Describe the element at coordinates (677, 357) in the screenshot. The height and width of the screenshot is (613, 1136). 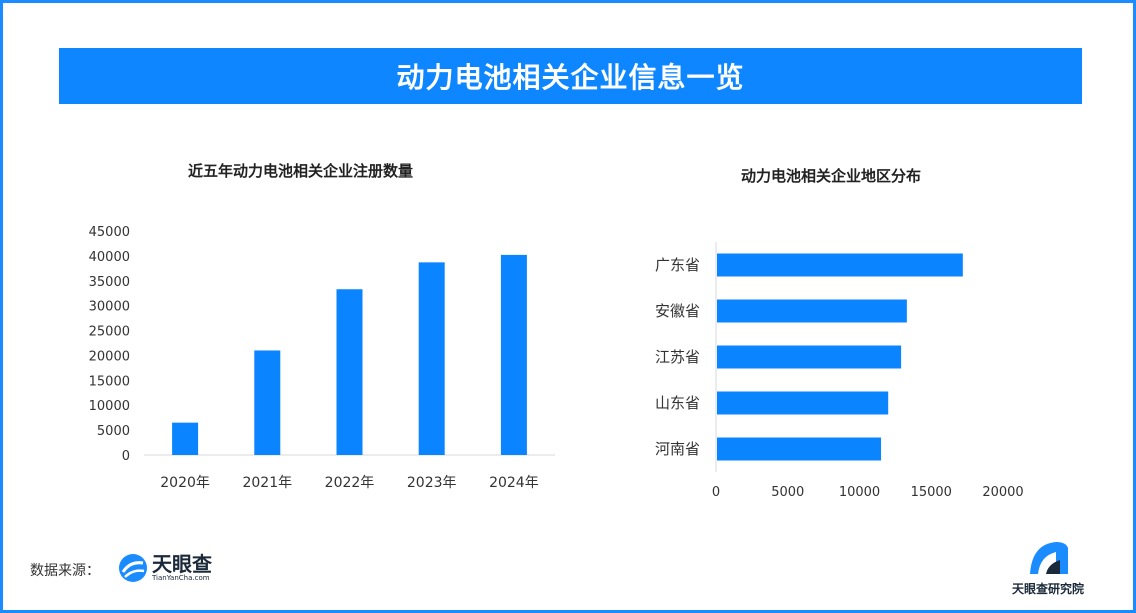
I see `y-tick-label: 江苏省` at that location.